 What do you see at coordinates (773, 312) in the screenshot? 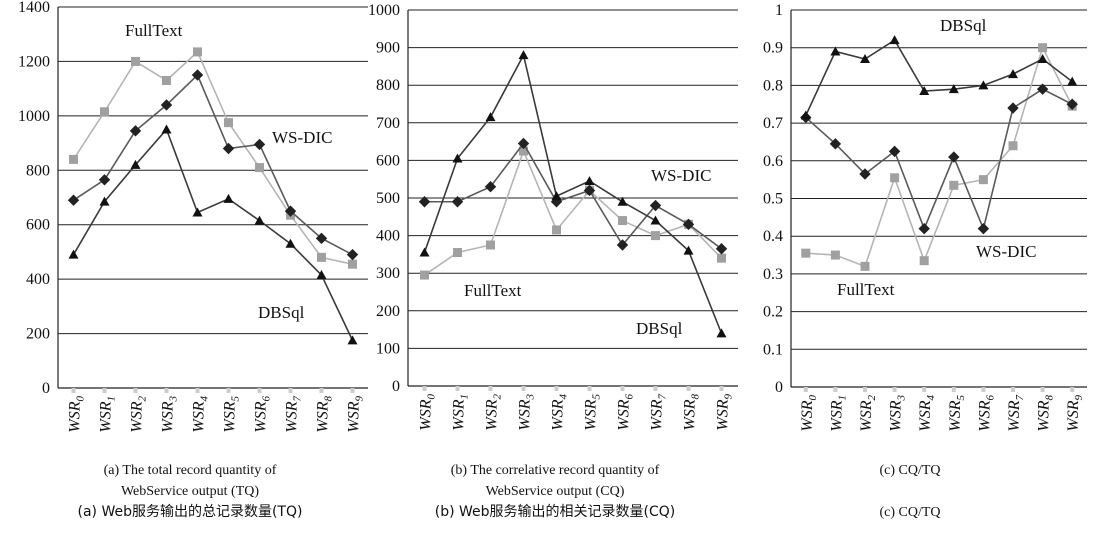
I see `y-tick-label: 0.2` at bounding box center [773, 312].